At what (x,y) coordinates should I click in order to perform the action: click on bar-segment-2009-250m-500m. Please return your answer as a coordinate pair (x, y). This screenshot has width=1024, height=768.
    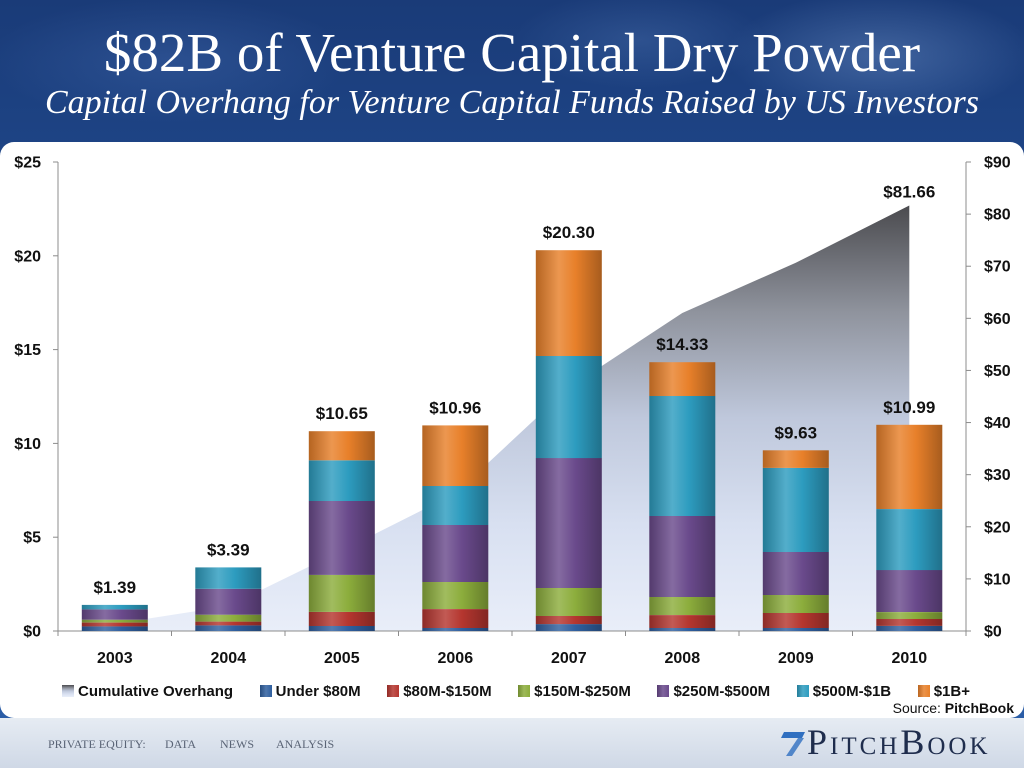
    Looking at the image, I should click on (795, 573).